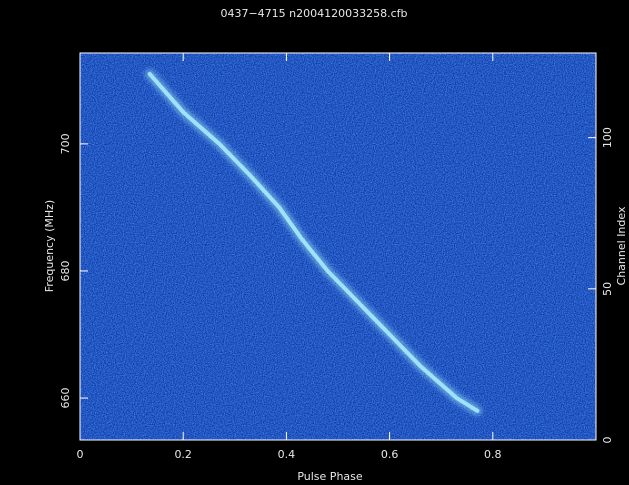 Image resolution: width=629 pixels, height=485 pixels. What do you see at coordinates (621, 245) in the screenshot?
I see `y2-axis-label: Channel Index` at bounding box center [621, 245].